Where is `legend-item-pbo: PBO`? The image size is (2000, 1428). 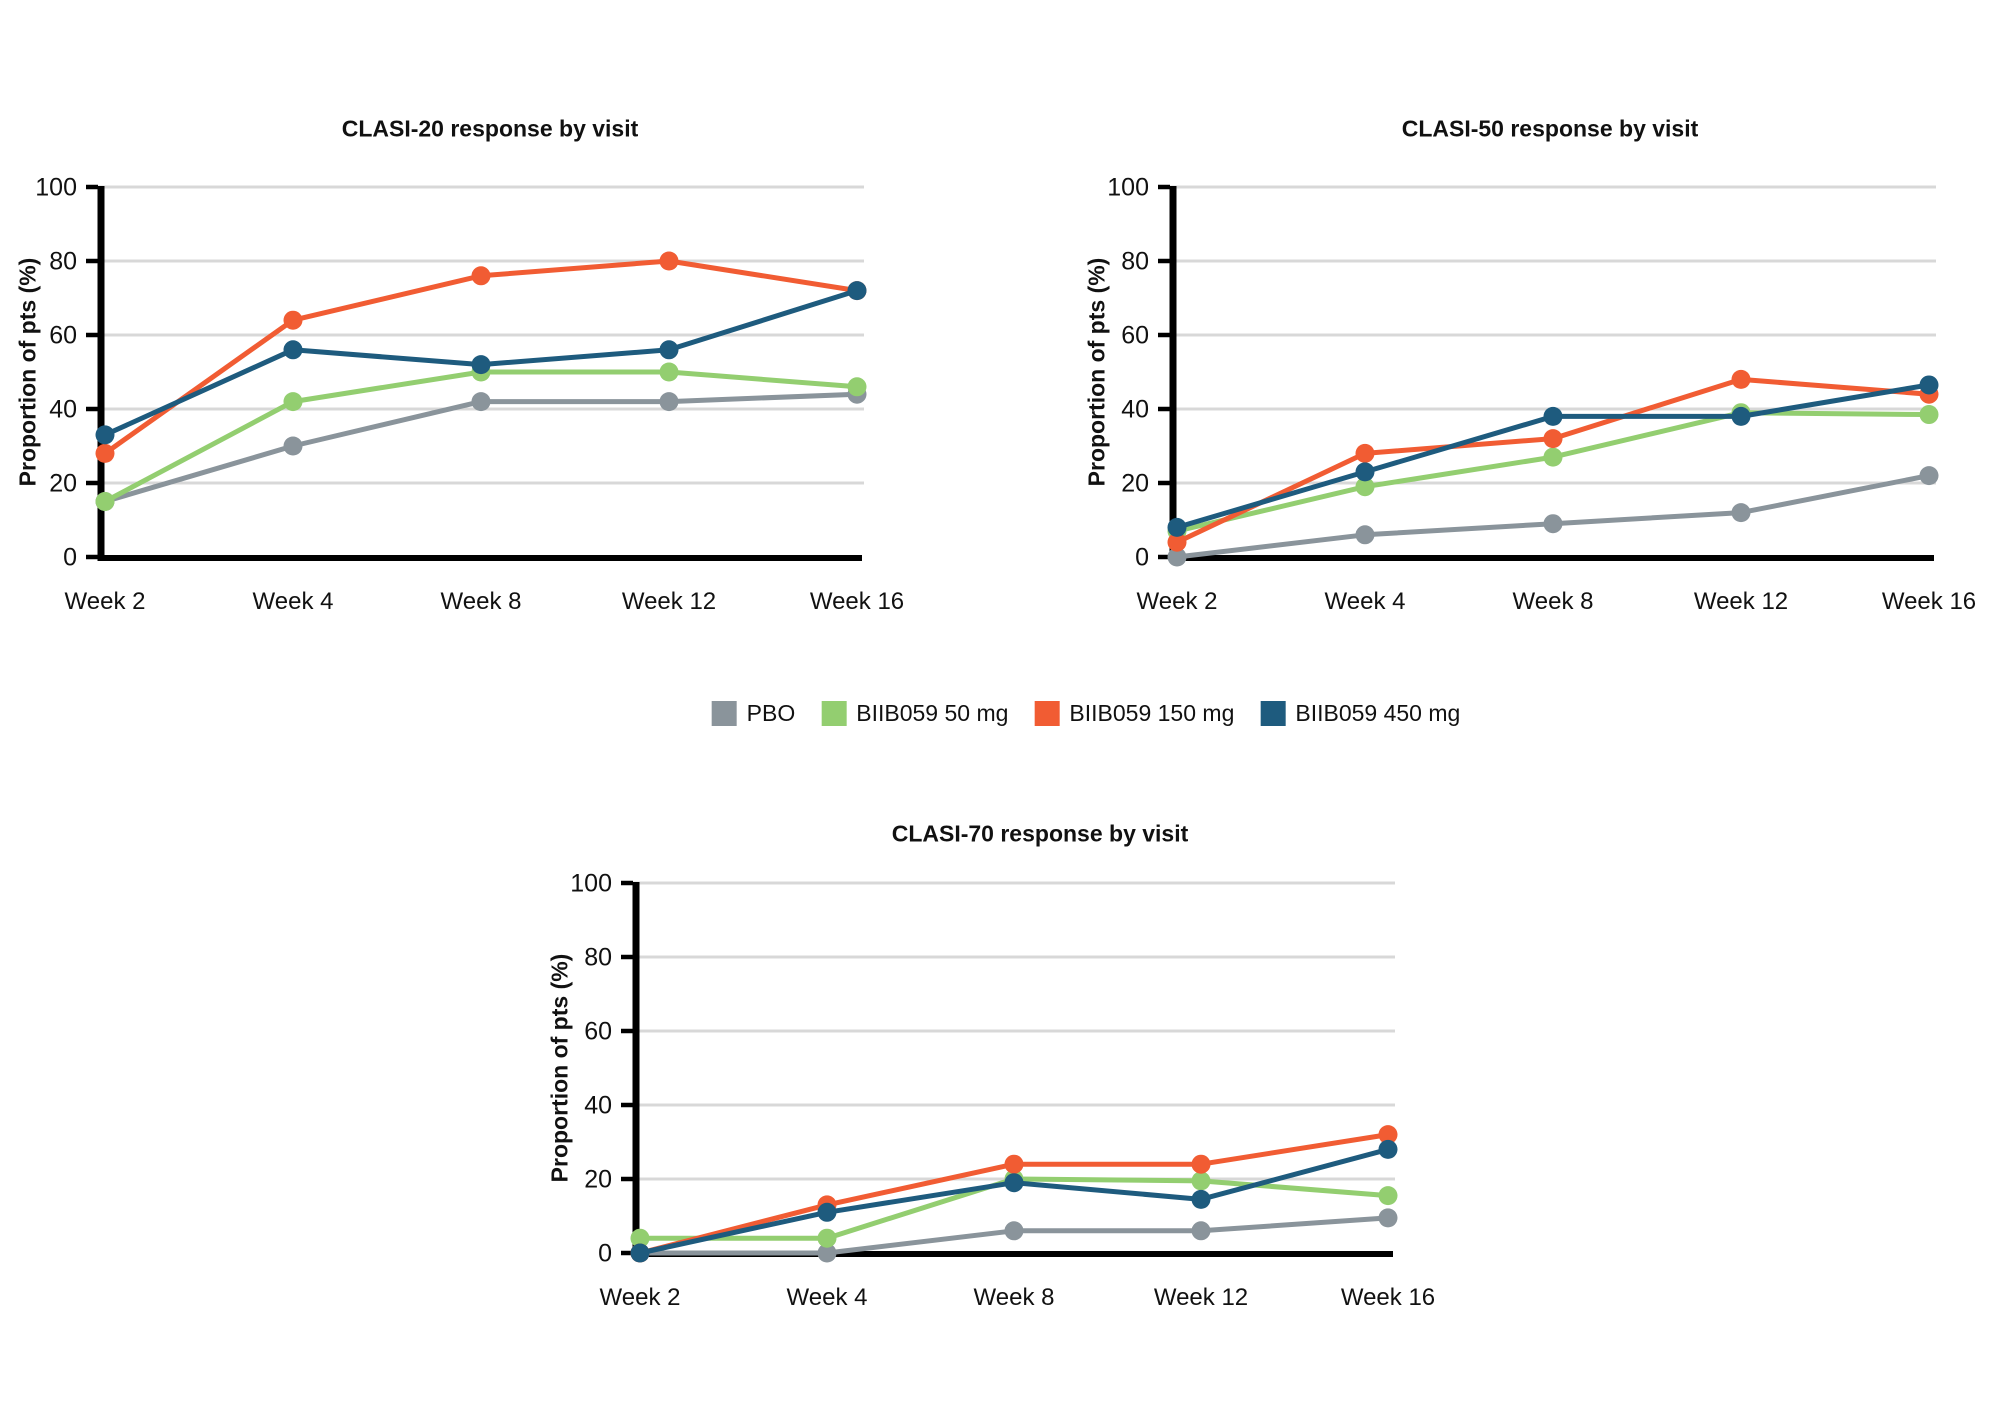
legend-item-pbo: PBO is located at coordinates (753, 713).